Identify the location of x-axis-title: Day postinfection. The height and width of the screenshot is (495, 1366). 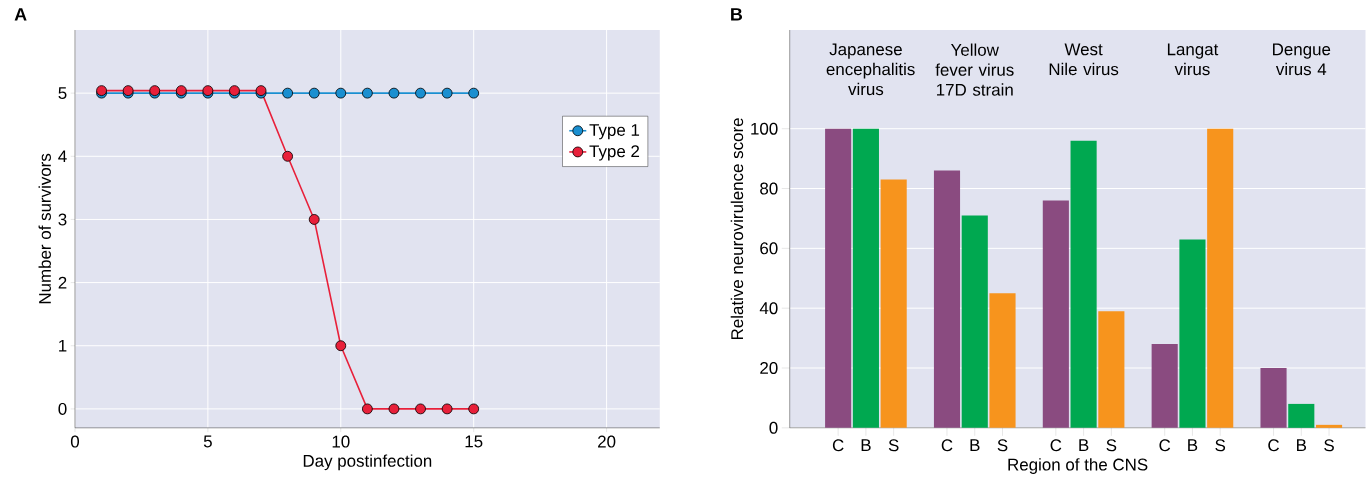
(367, 462).